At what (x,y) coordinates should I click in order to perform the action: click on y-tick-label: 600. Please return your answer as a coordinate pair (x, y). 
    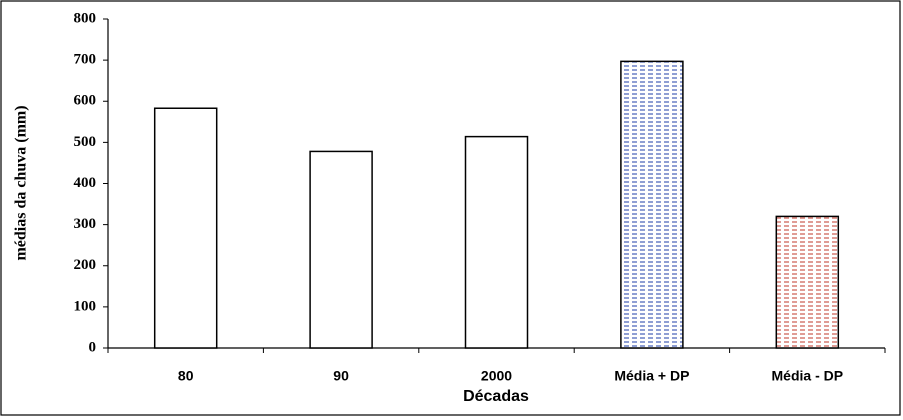
    Looking at the image, I should click on (85, 101).